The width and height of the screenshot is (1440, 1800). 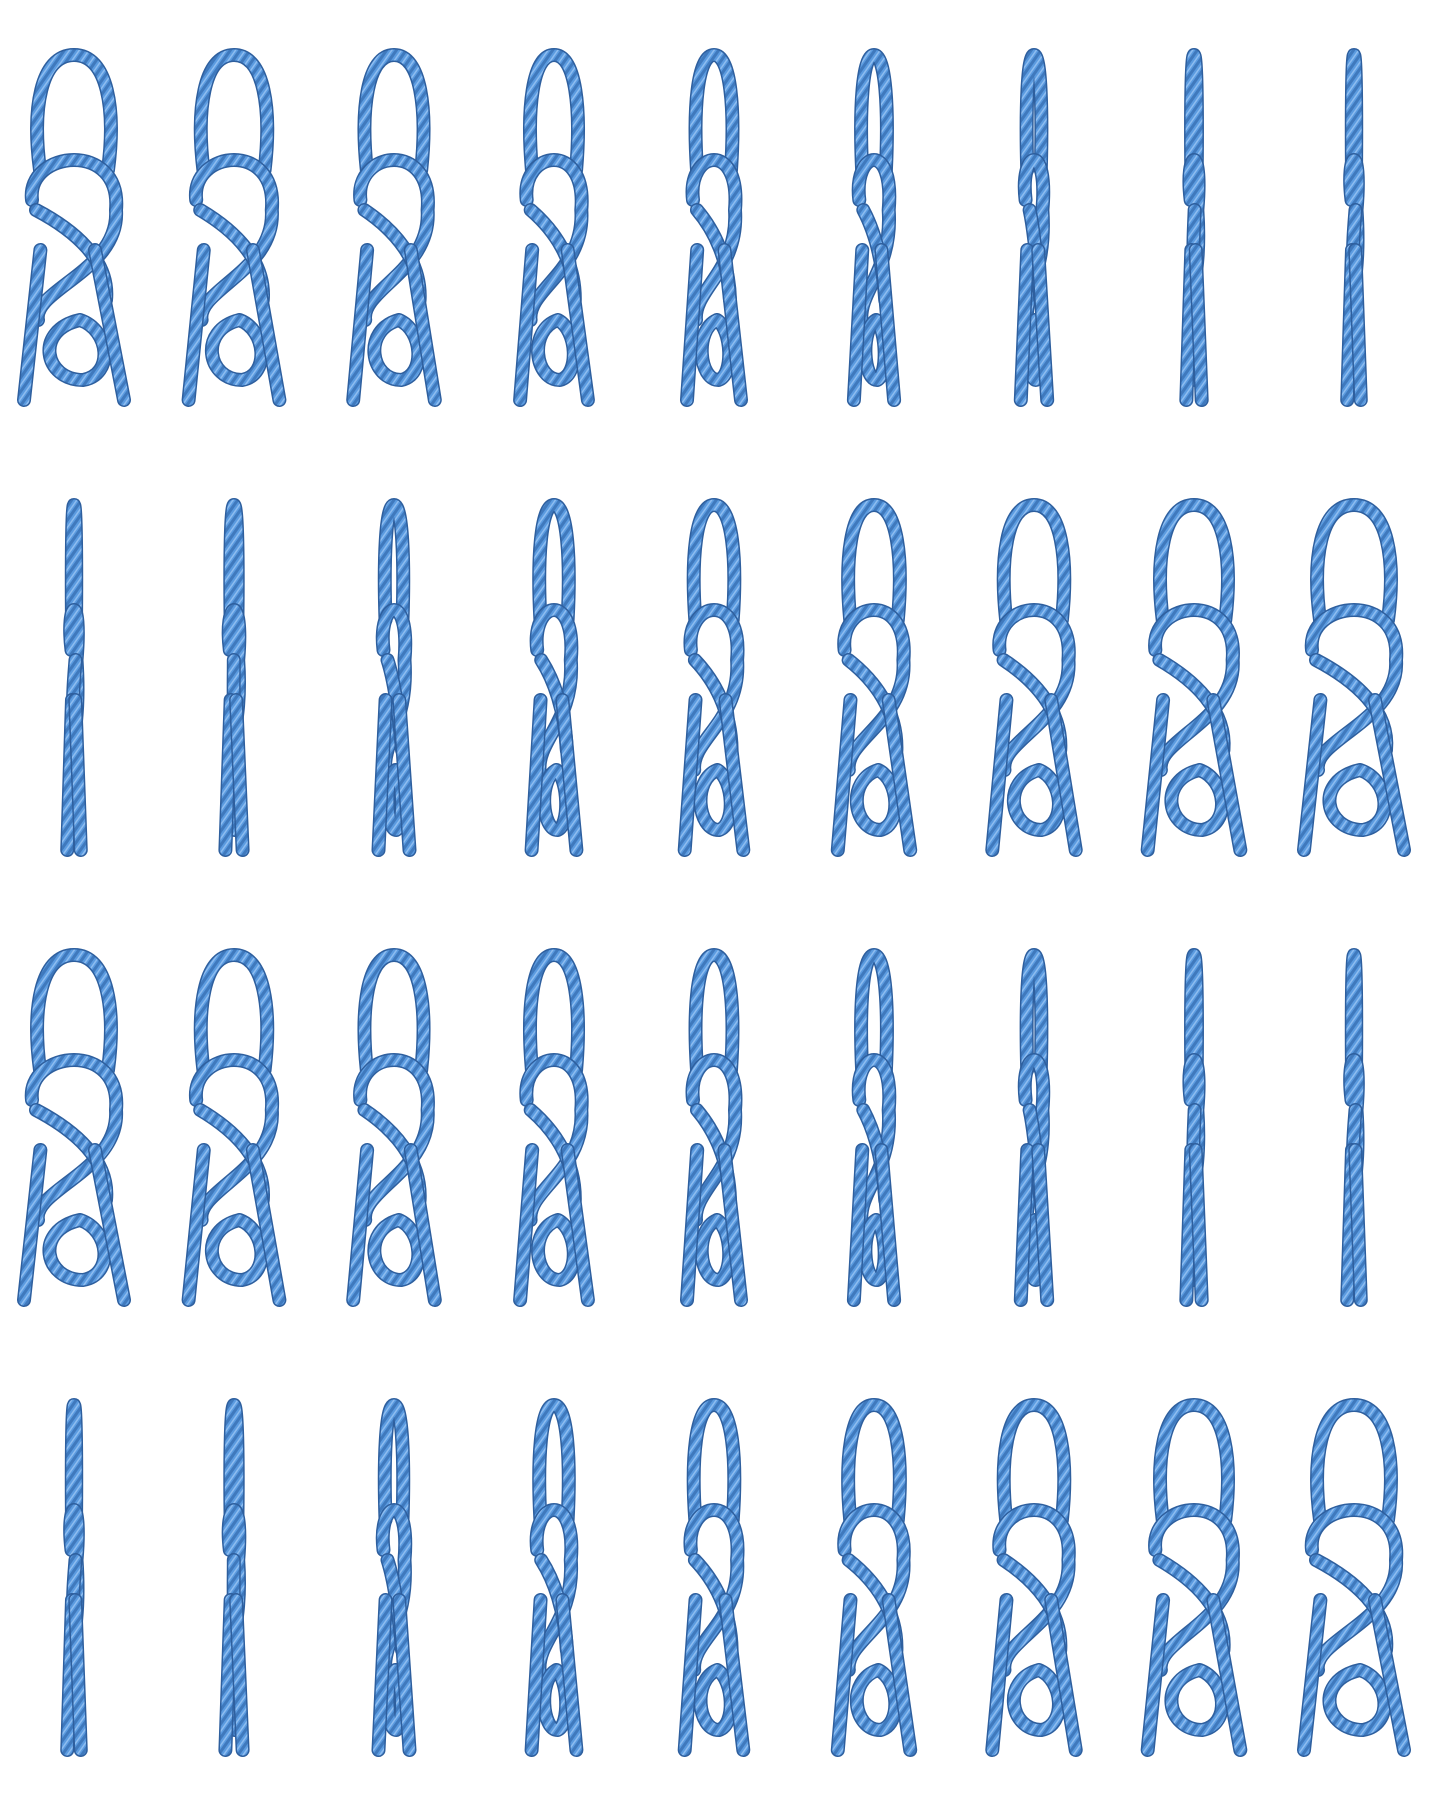 What do you see at coordinates (234, 1577) in the screenshot?
I see `knot-frame-r4-c2` at bounding box center [234, 1577].